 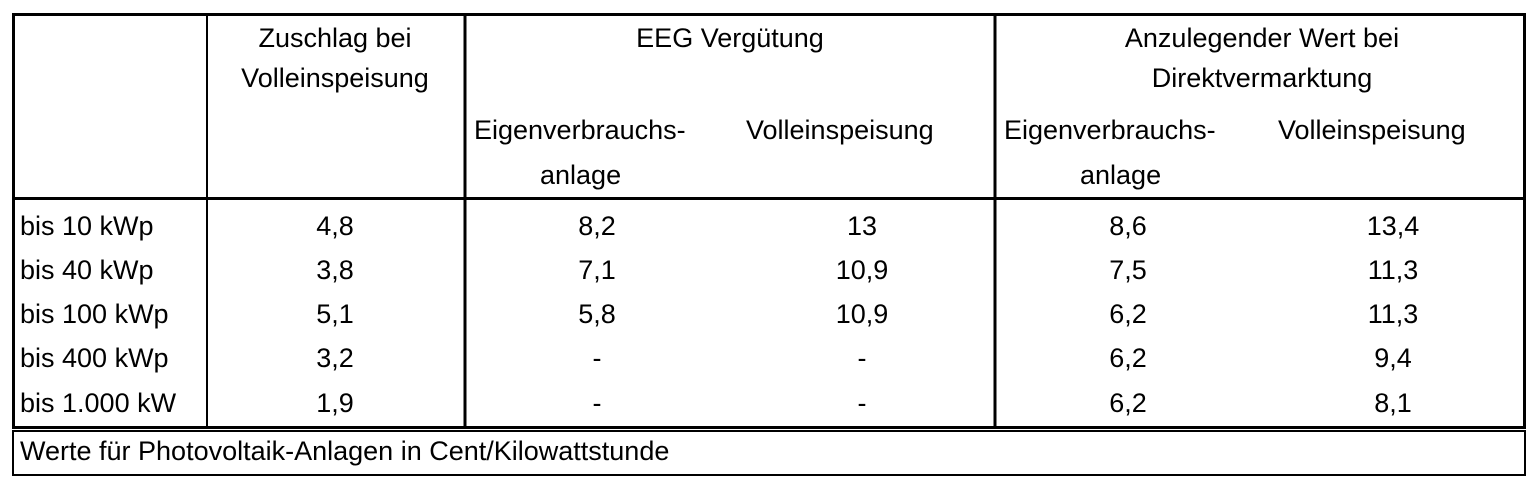 I want to click on column-header: Direktvermarktung, so click(x=1262, y=78).